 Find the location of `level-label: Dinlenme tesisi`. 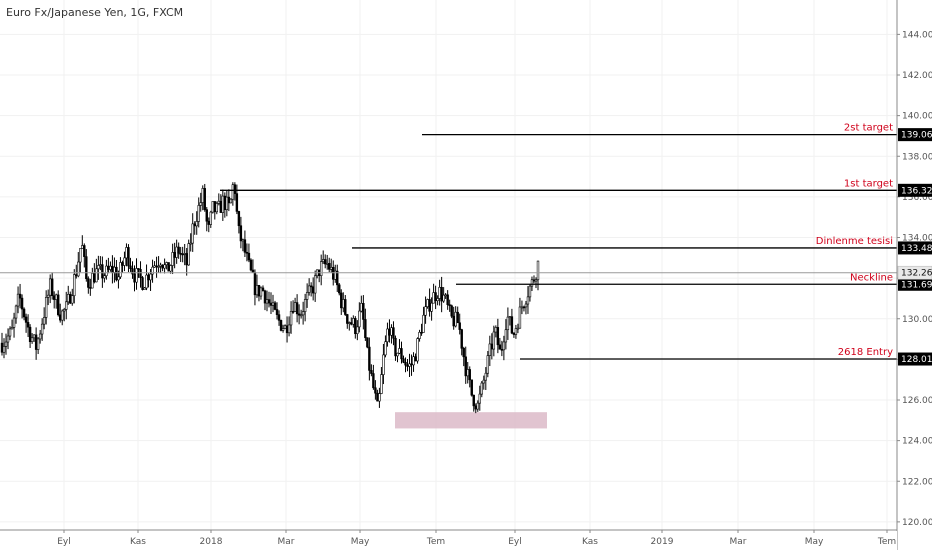

level-label: Dinlenme tesisi is located at coordinates (854, 241).